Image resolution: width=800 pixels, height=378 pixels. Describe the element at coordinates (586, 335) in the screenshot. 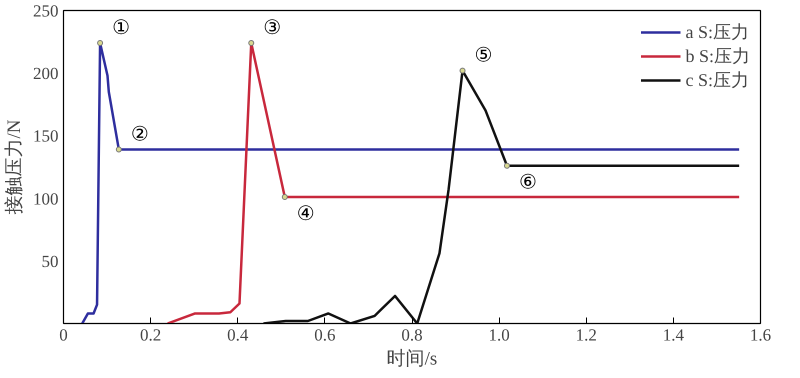

I see `x-tick-label: 1.2` at that location.